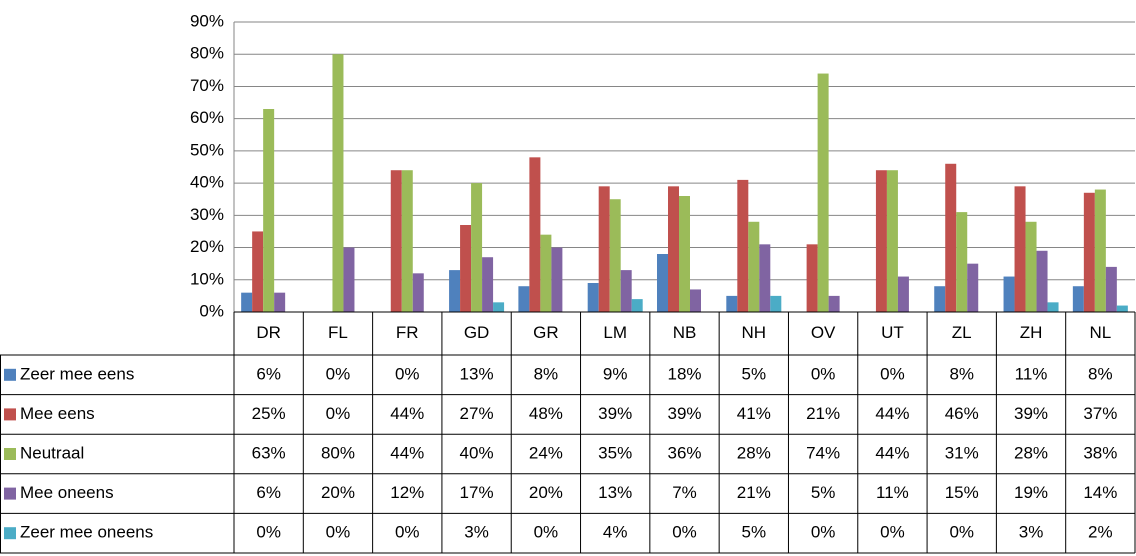 The width and height of the screenshot is (1136, 556). I want to click on table-value: 27%, so click(477, 413).